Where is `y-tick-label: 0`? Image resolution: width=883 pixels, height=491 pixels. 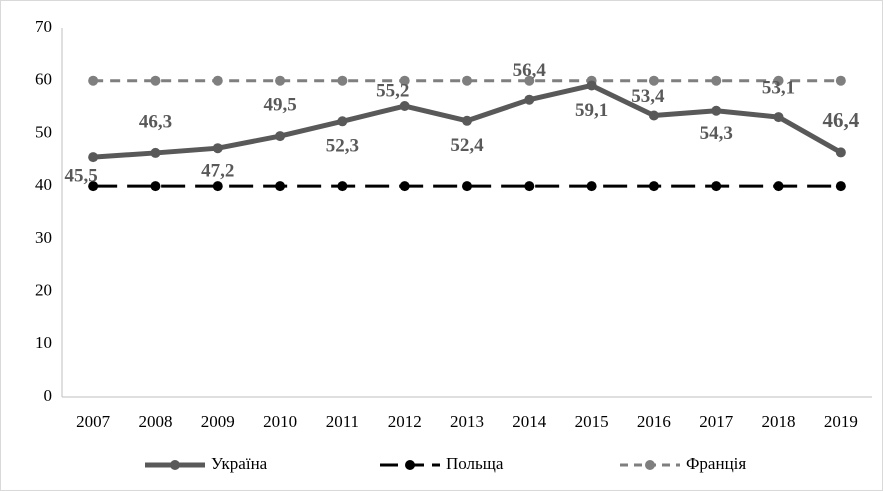 y-tick-label: 0 is located at coordinates (48, 395).